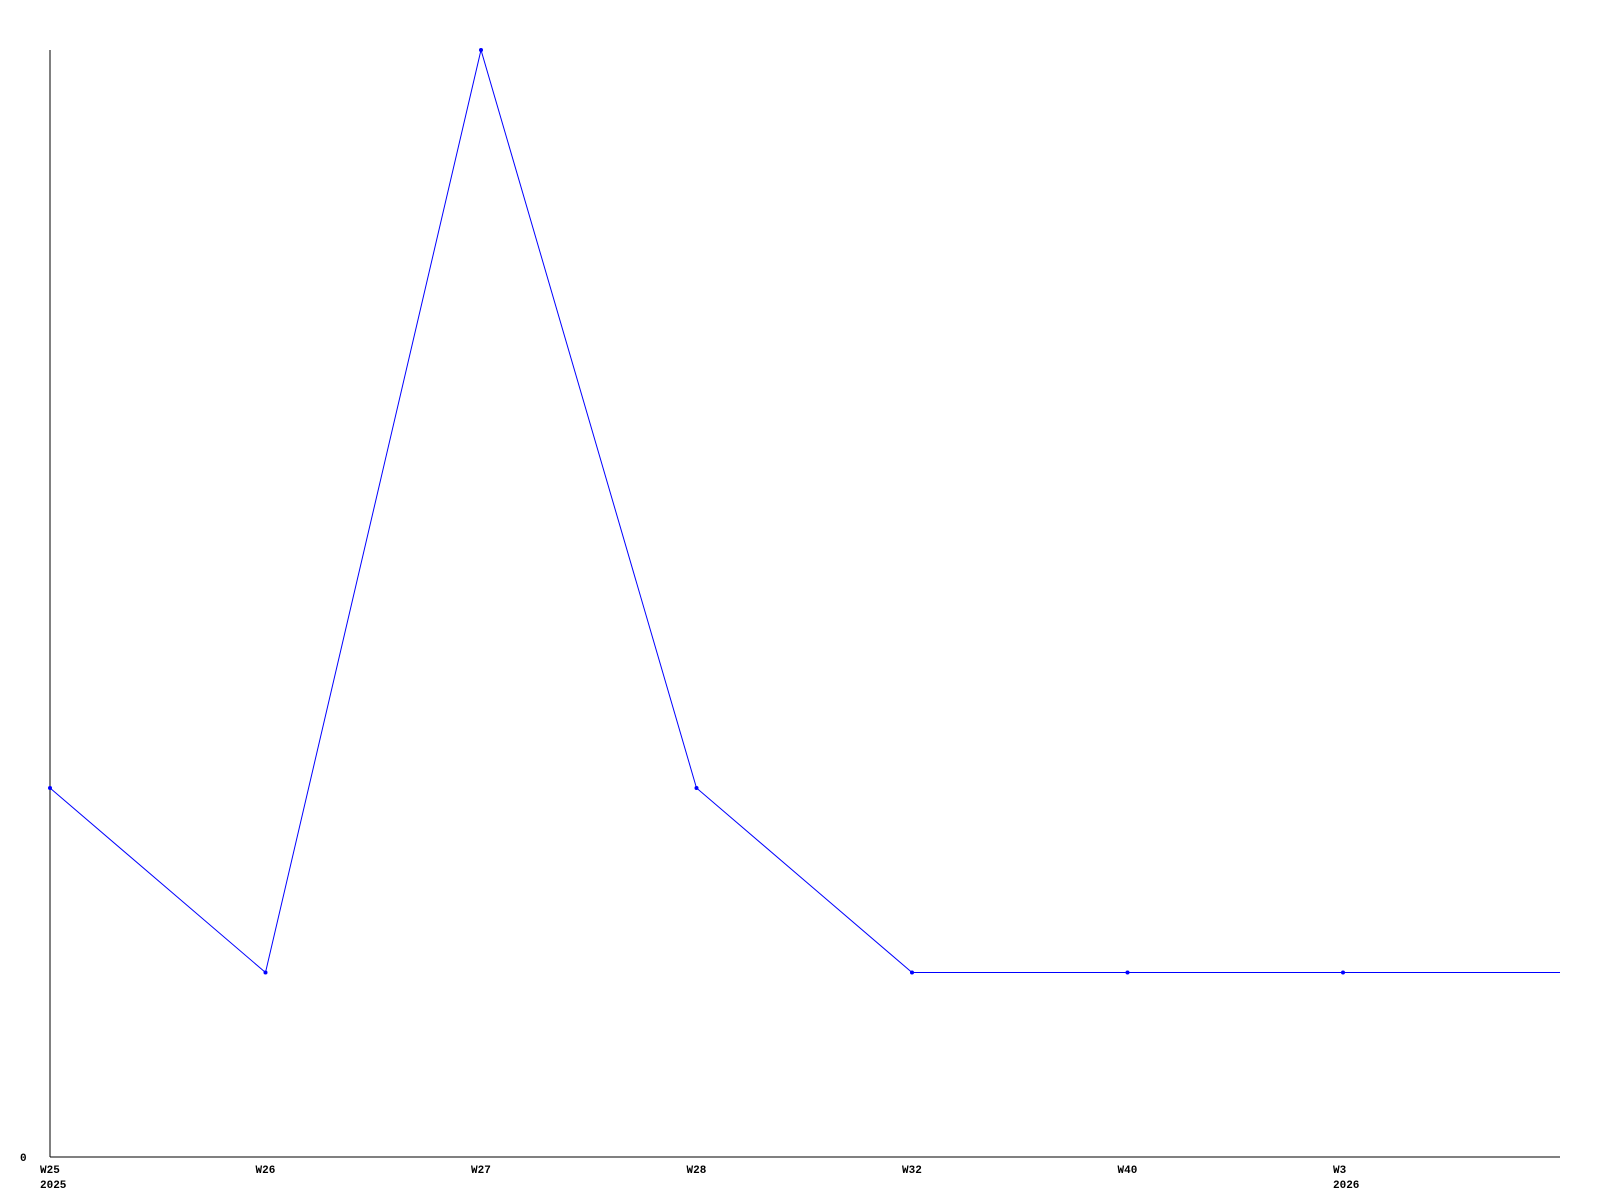 The image size is (1600, 1200). Describe the element at coordinates (1128, 1171) in the screenshot. I see `x-tick-label: W40` at that location.